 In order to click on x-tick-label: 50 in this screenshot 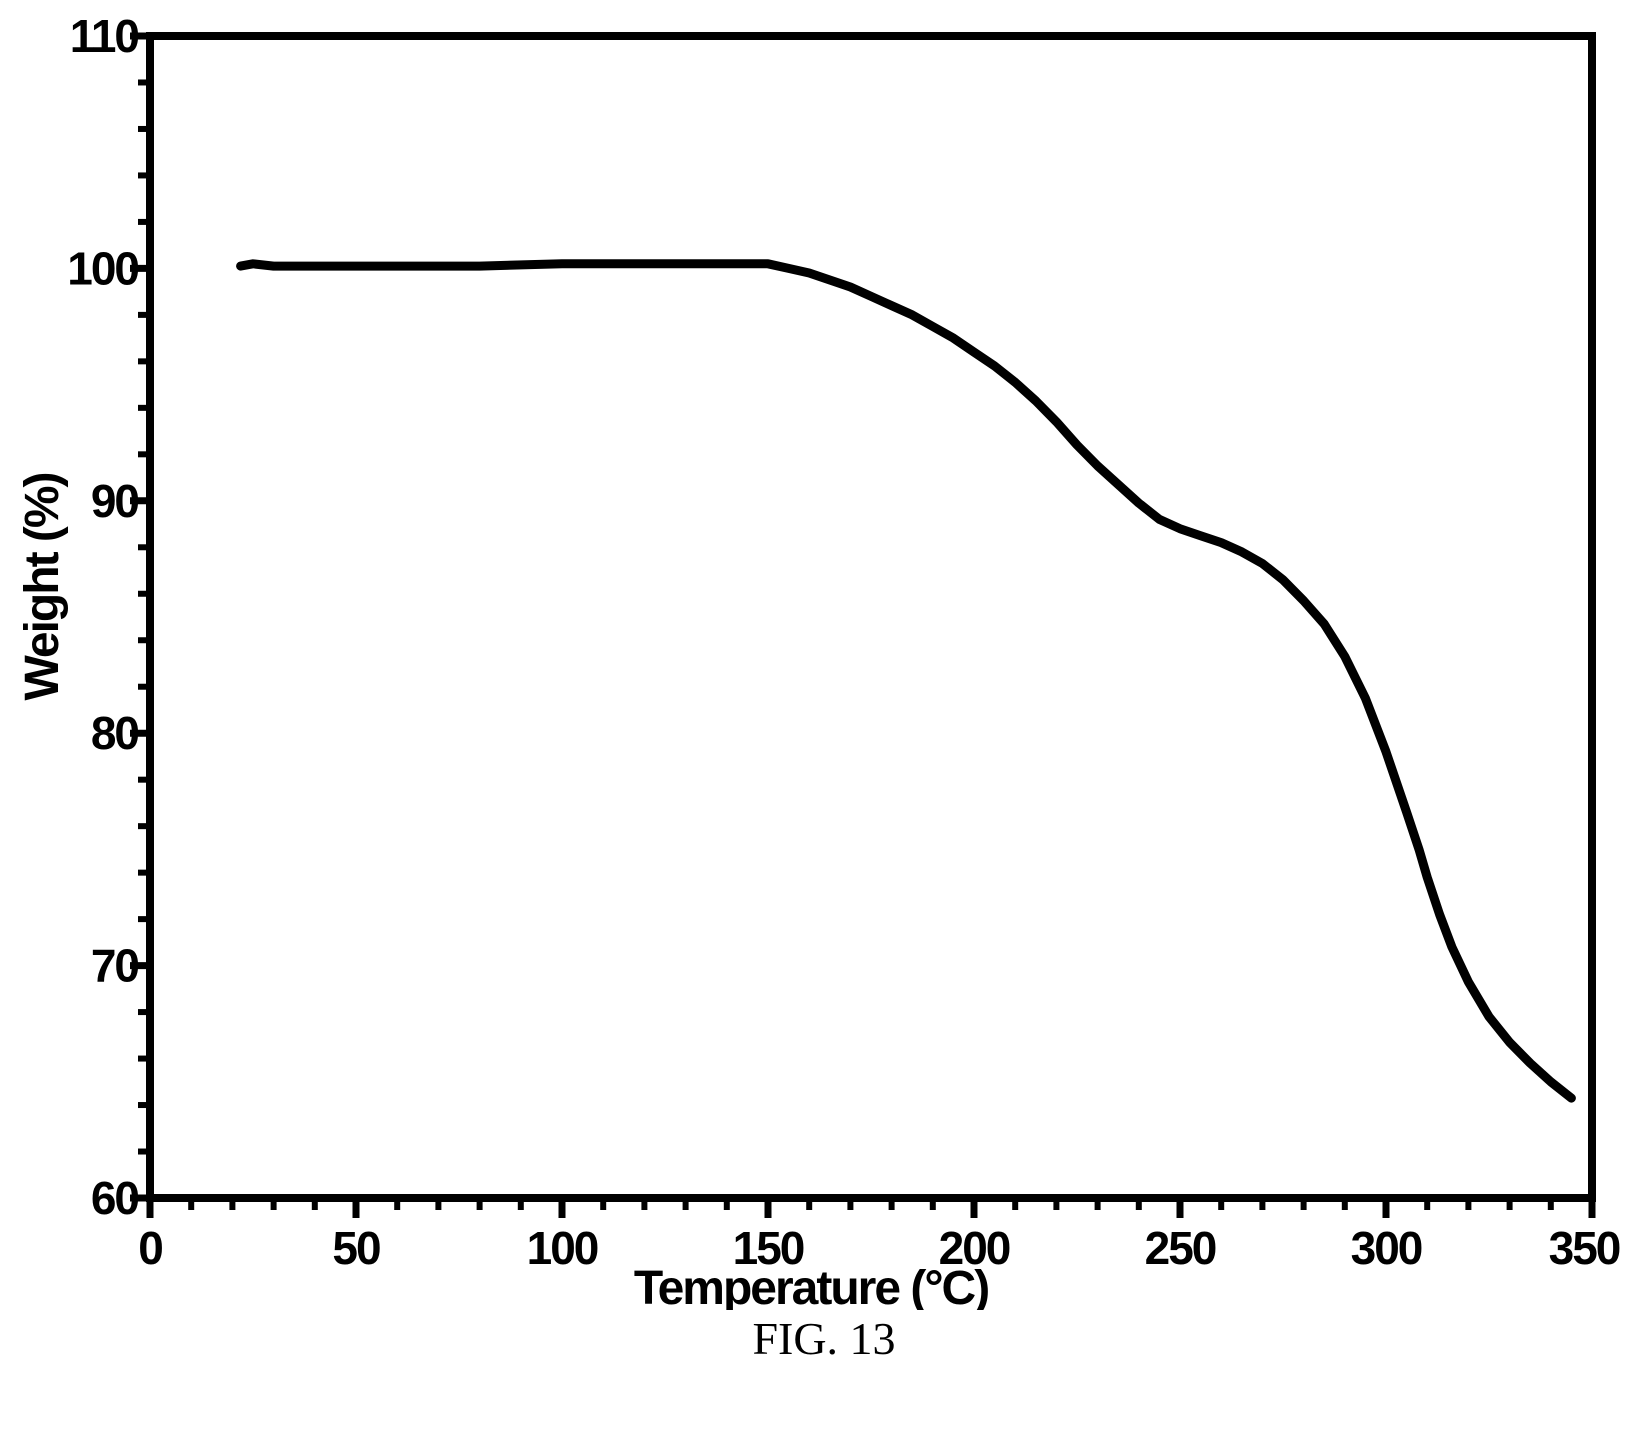, I will do `click(356, 1248)`.